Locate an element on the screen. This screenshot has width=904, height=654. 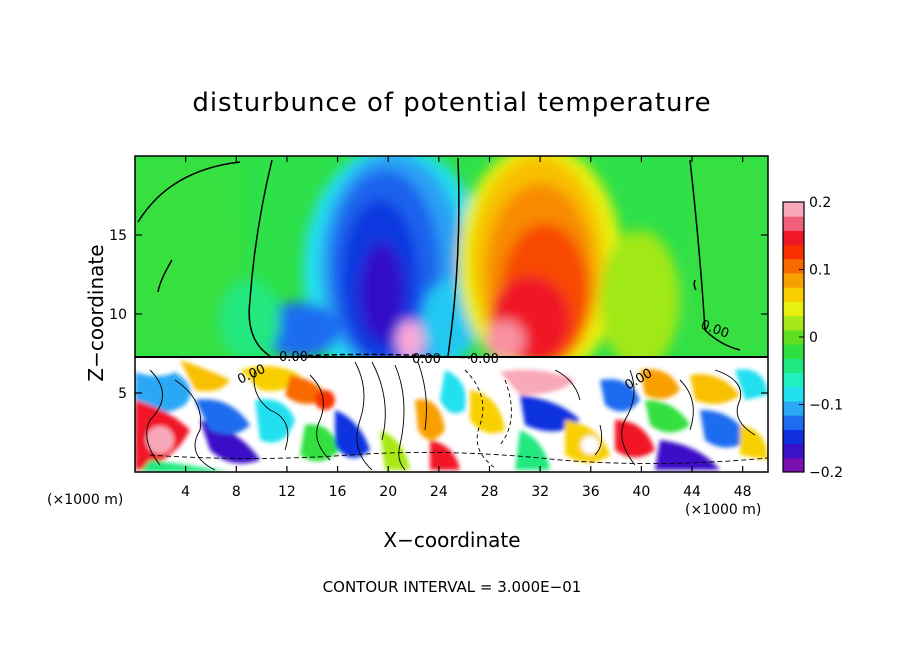
colorbar-tick-label: 0.2 is located at coordinates (820, 203).